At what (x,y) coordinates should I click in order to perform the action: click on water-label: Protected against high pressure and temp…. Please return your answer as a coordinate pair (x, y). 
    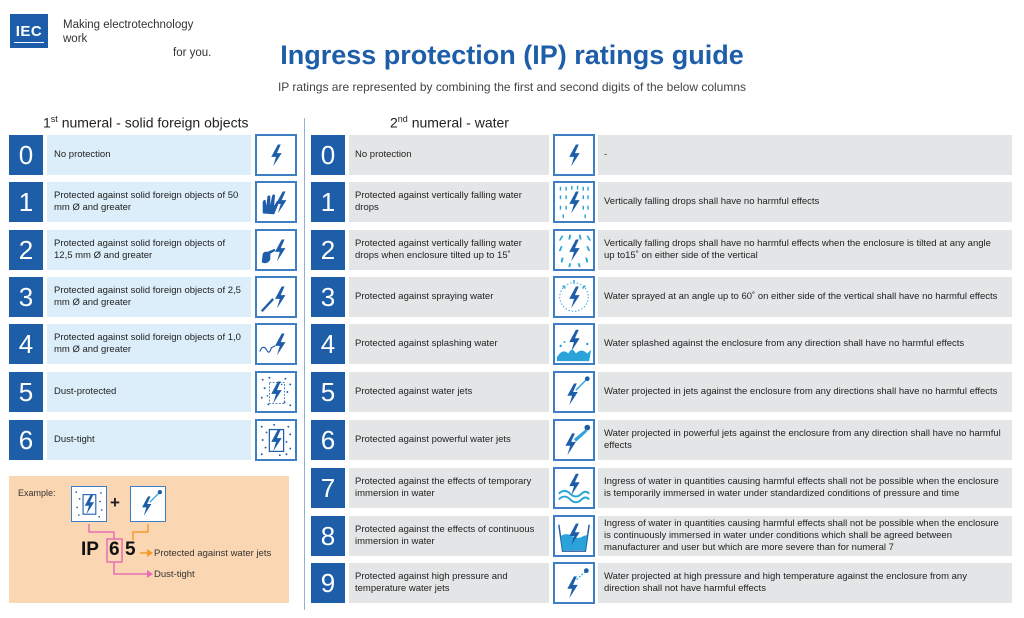
    Looking at the image, I should click on (449, 583).